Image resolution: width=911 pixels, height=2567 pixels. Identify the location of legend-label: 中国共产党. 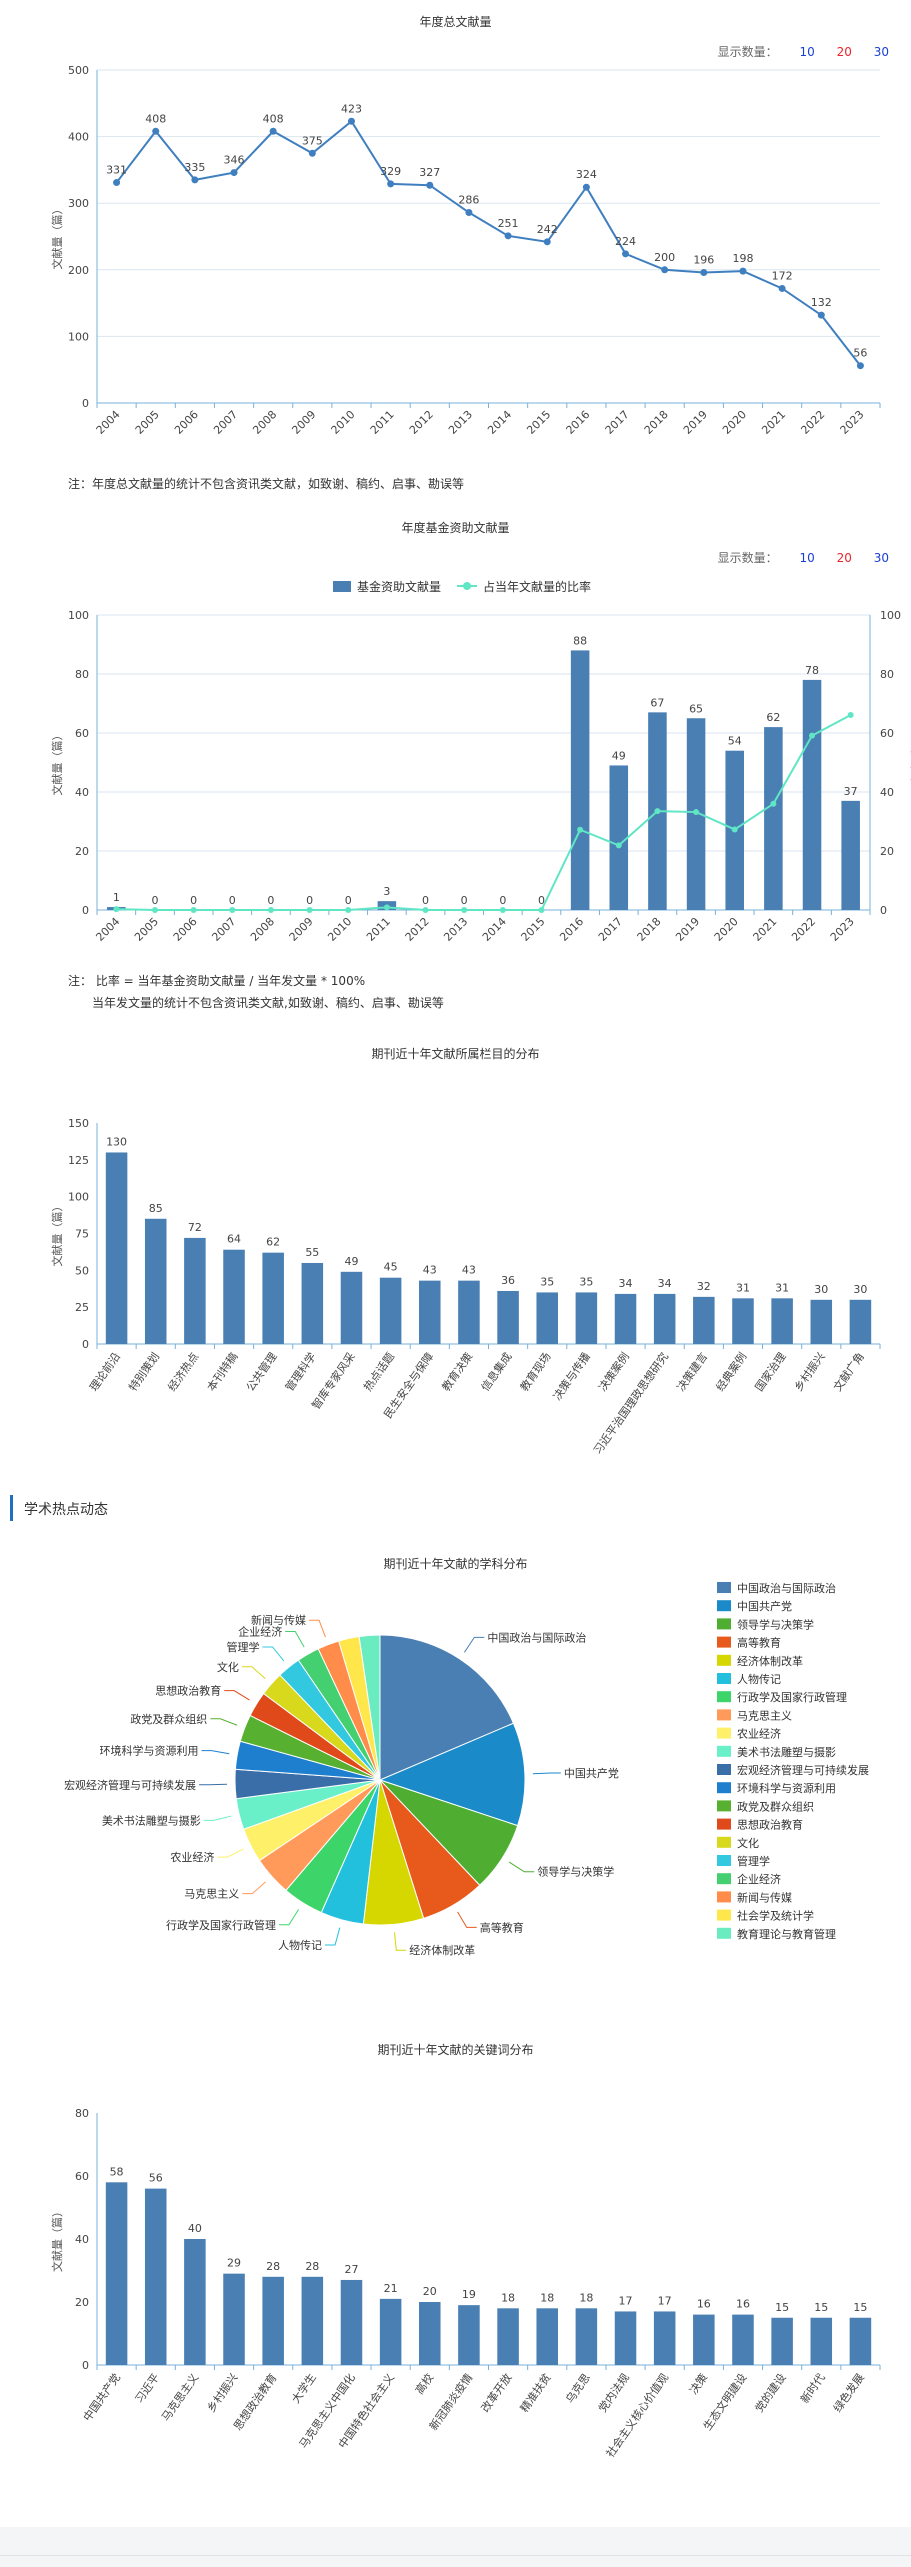
(764, 1606).